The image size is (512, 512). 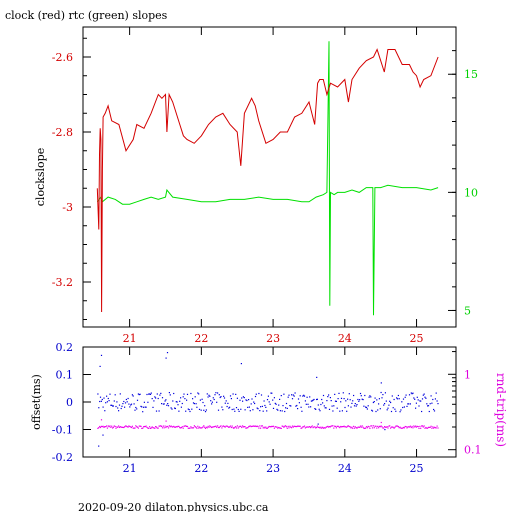 I want to click on top-x-tick-label: 24, so click(x=345, y=338).